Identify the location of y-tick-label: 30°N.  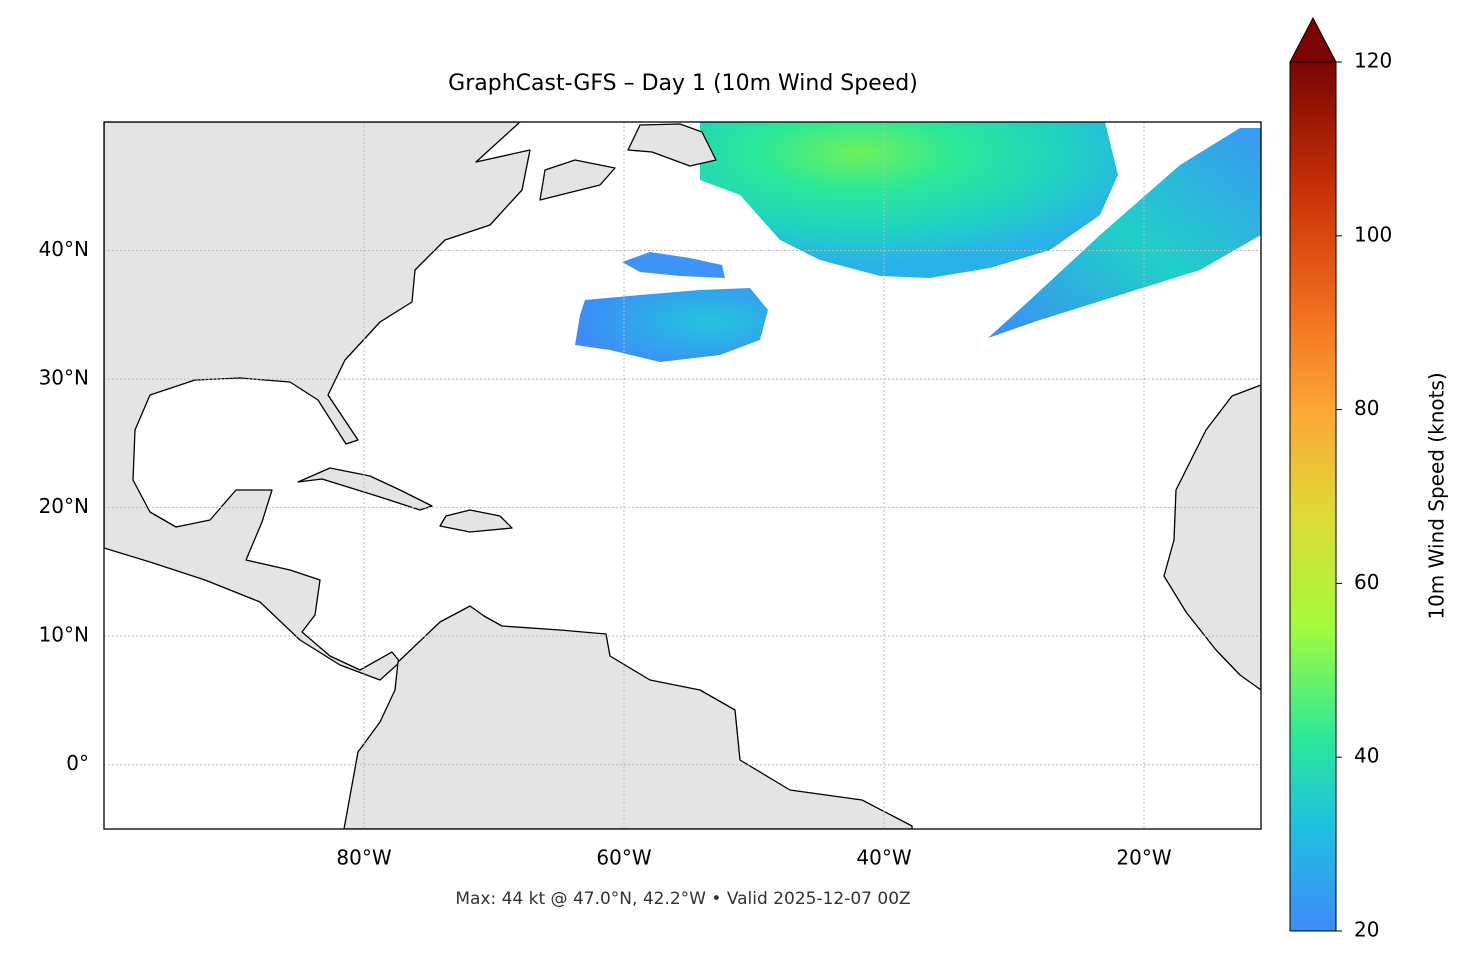
(64, 378).